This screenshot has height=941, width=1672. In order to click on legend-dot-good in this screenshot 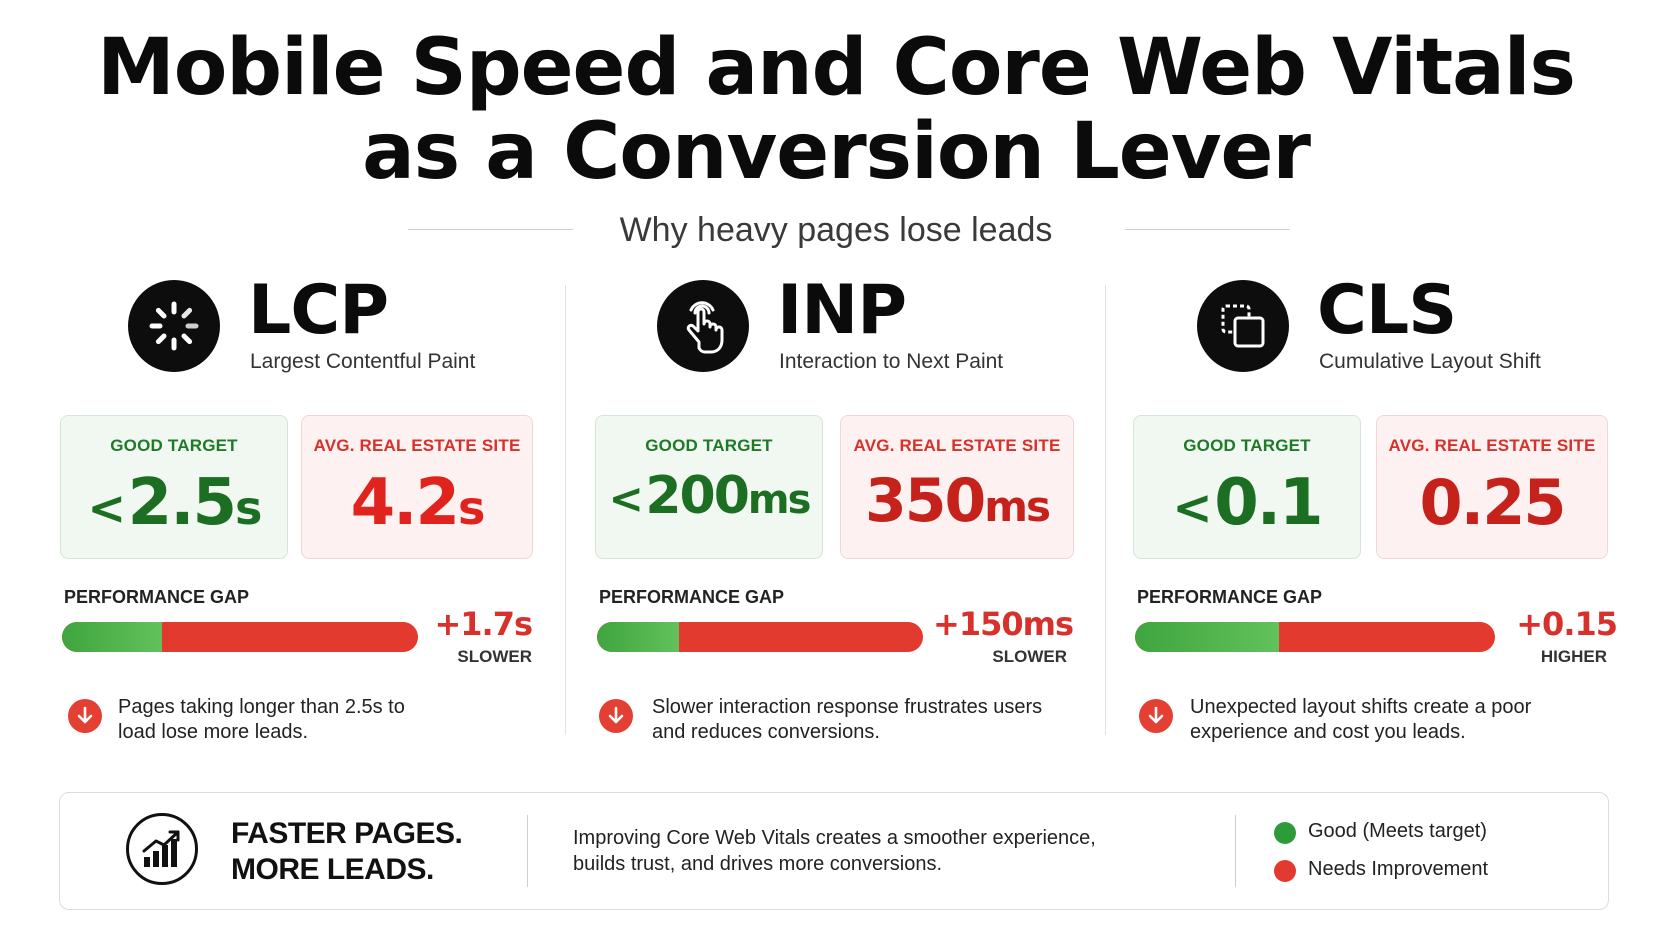, I will do `click(1285, 833)`.